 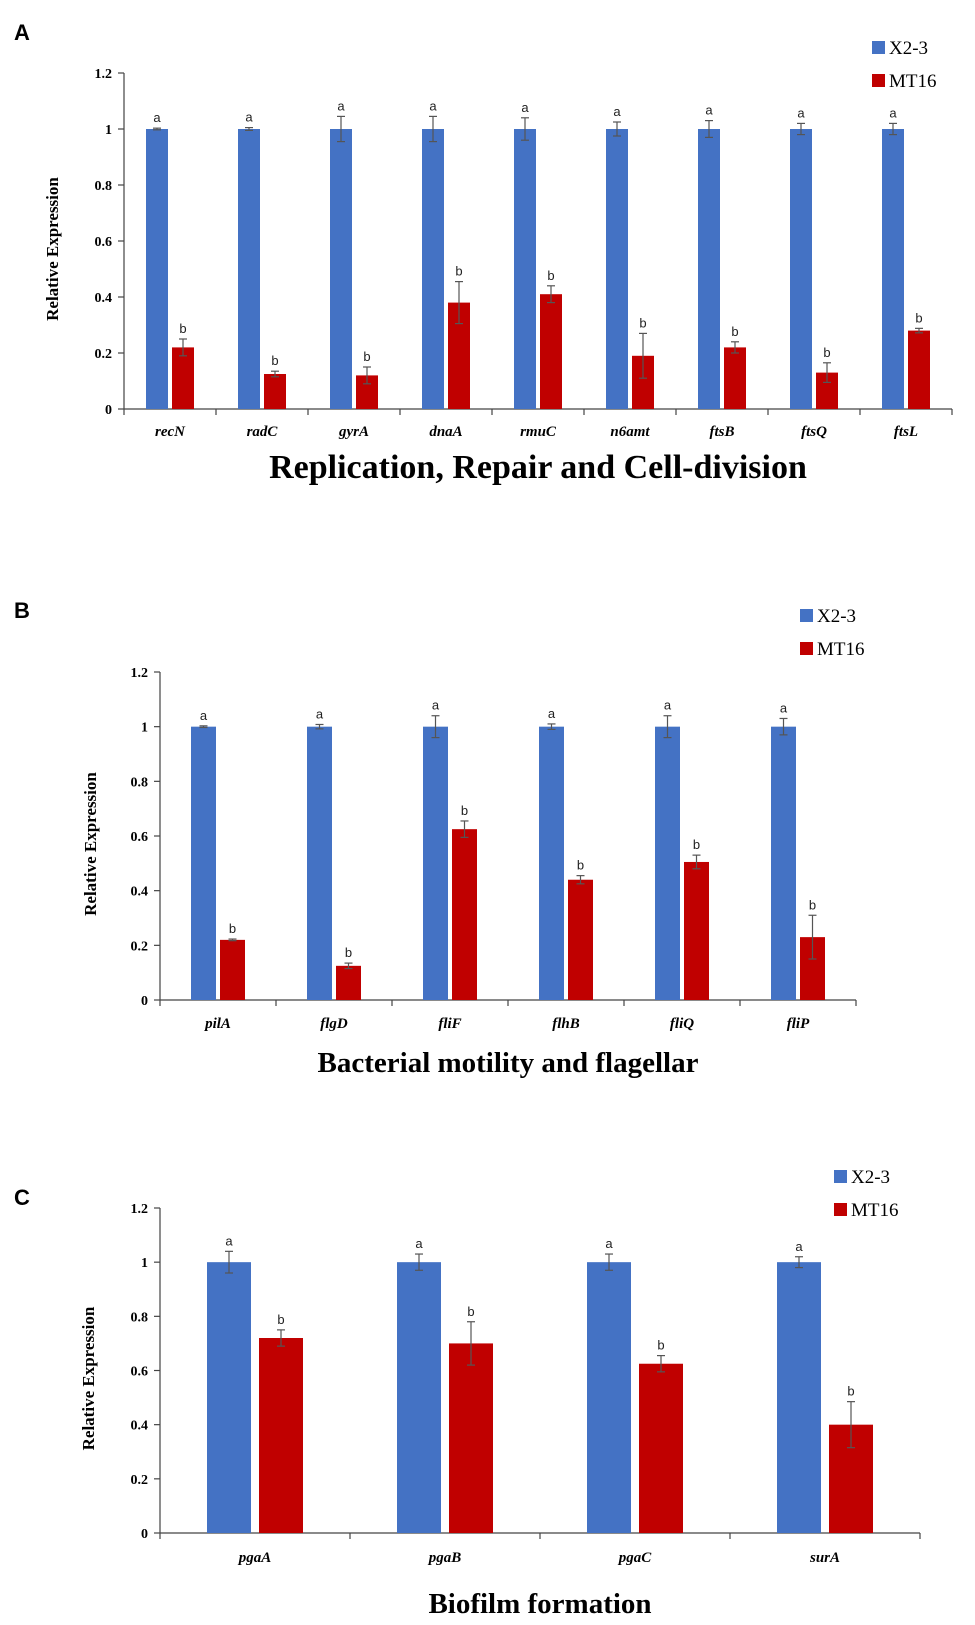 I want to click on bar-x2-3-pgaB, so click(x=419, y=1397).